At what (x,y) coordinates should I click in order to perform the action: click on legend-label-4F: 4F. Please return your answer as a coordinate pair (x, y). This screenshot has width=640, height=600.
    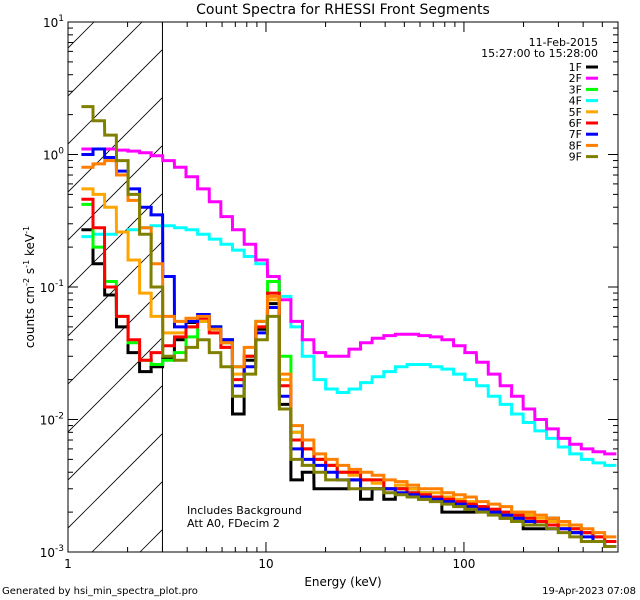
    Looking at the image, I should click on (575, 101).